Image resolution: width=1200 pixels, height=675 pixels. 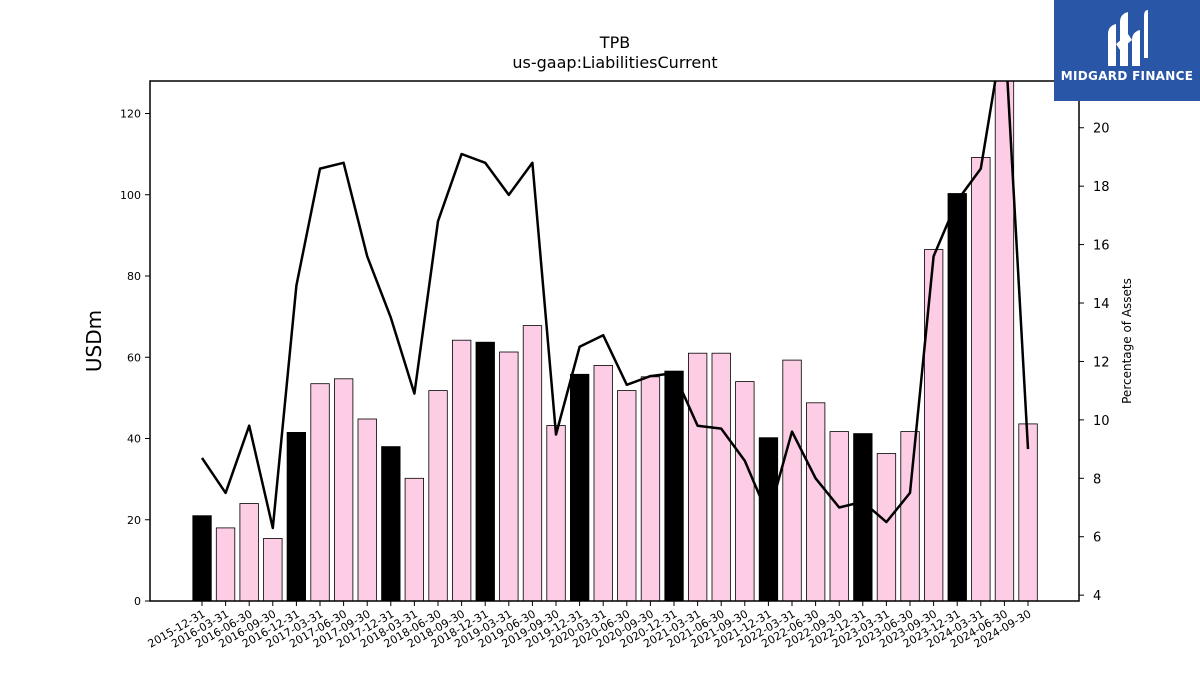 What do you see at coordinates (1101, 362) in the screenshot?
I see `y2-tick-label-12: 12` at bounding box center [1101, 362].